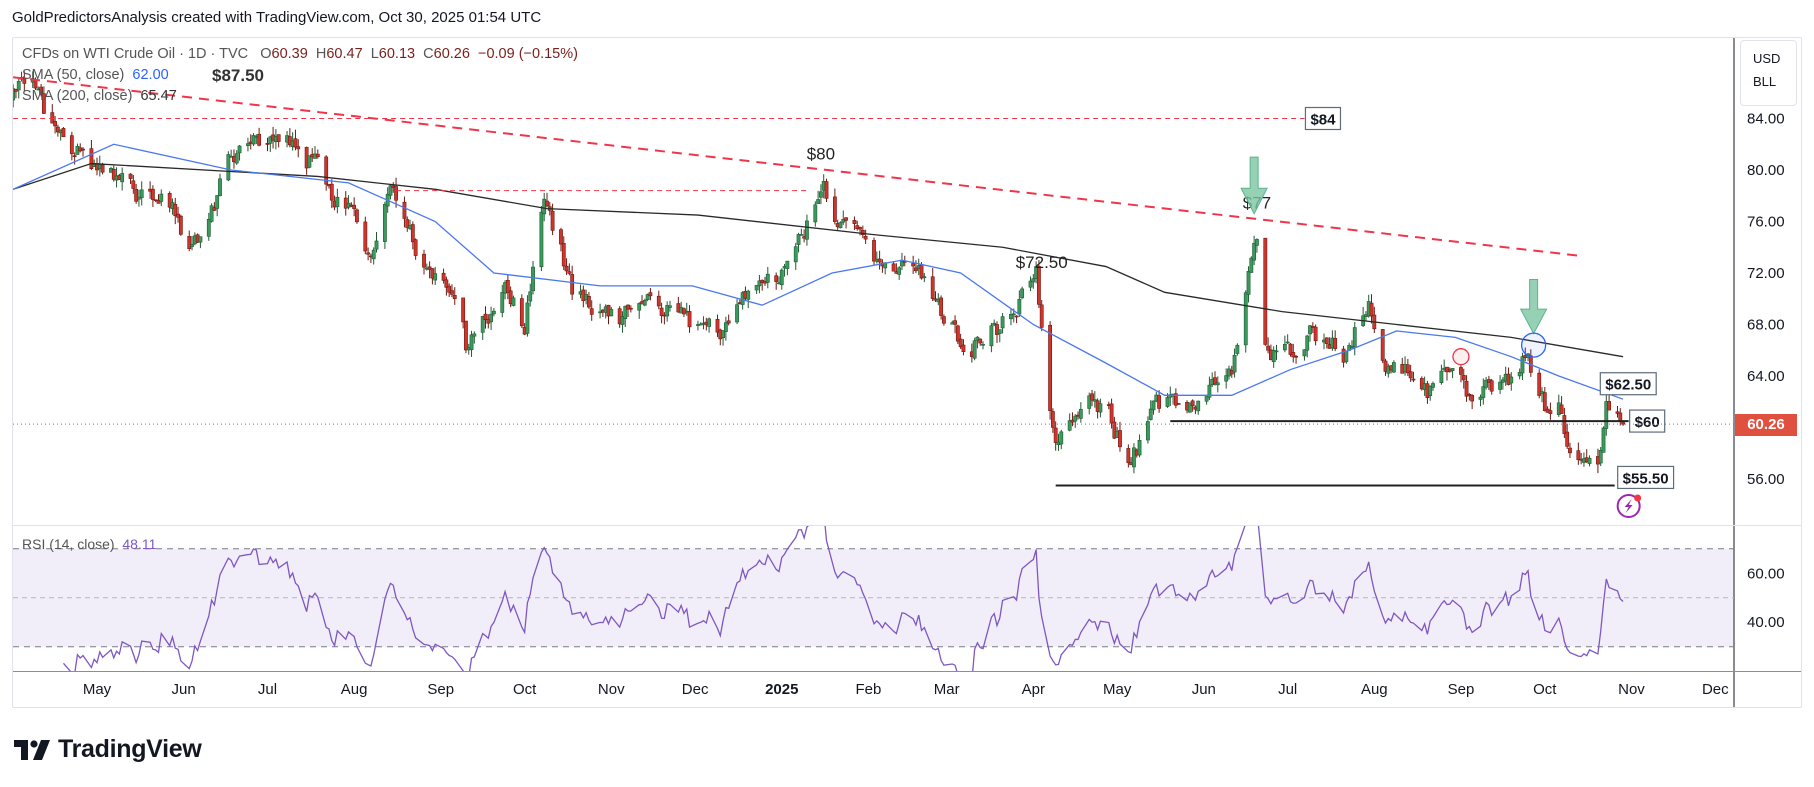 The height and width of the screenshot is (787, 1814). I want to click on label-55-50: $55.50, so click(1646, 477).